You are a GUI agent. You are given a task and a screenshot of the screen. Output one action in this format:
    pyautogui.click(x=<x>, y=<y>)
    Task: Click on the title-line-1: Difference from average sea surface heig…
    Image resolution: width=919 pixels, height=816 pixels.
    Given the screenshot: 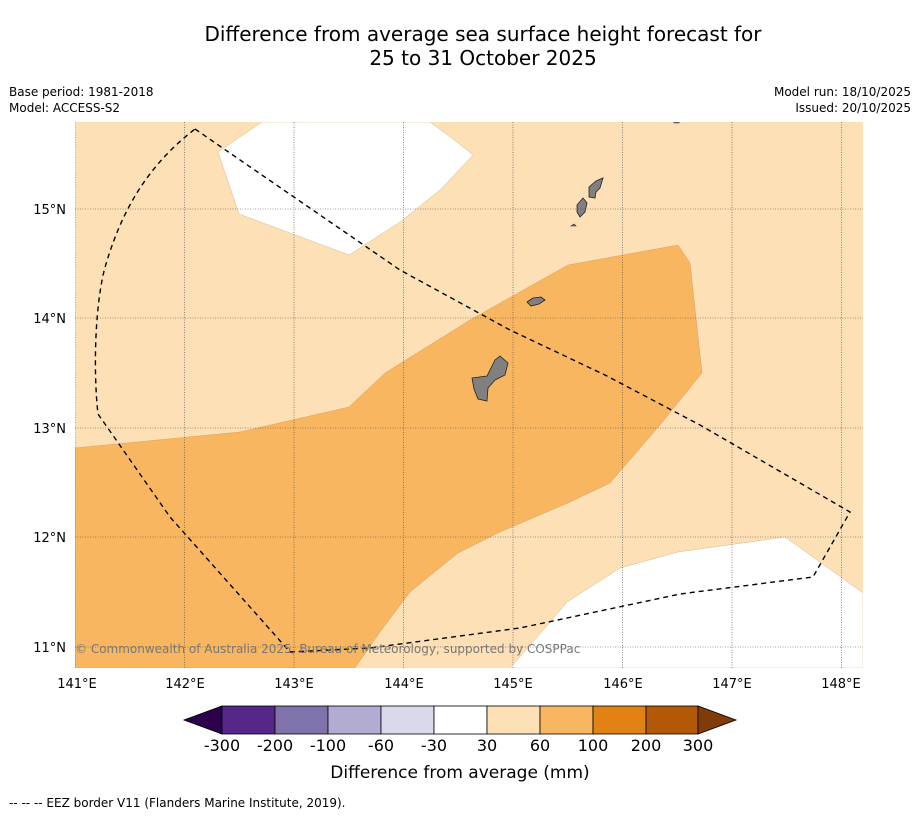 What is the action you would take?
    pyautogui.click(x=483, y=34)
    